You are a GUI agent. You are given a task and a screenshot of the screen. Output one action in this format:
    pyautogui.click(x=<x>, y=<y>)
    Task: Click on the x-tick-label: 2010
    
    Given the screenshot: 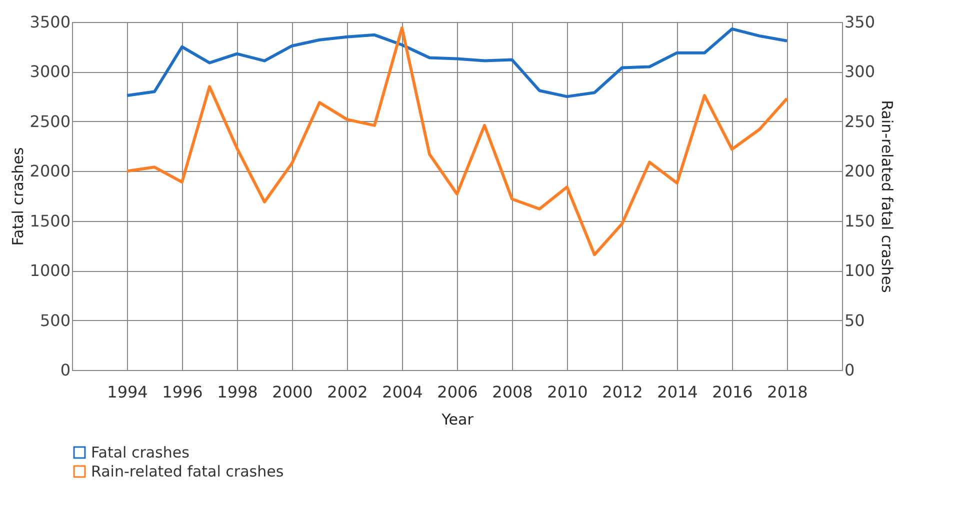 What is the action you would take?
    pyautogui.click(x=567, y=392)
    